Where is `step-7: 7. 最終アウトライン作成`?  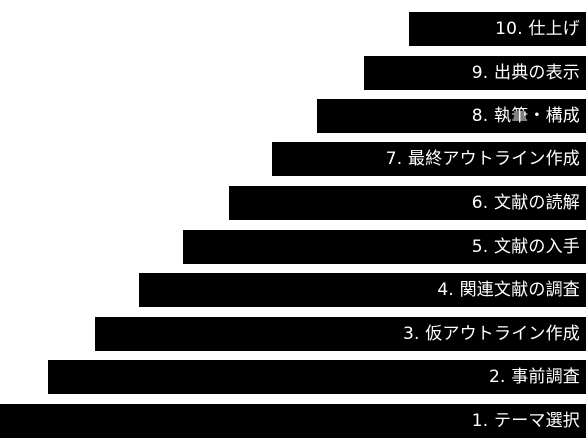
step-7: 7. 最終アウトライン作成 is located at coordinates (429, 159).